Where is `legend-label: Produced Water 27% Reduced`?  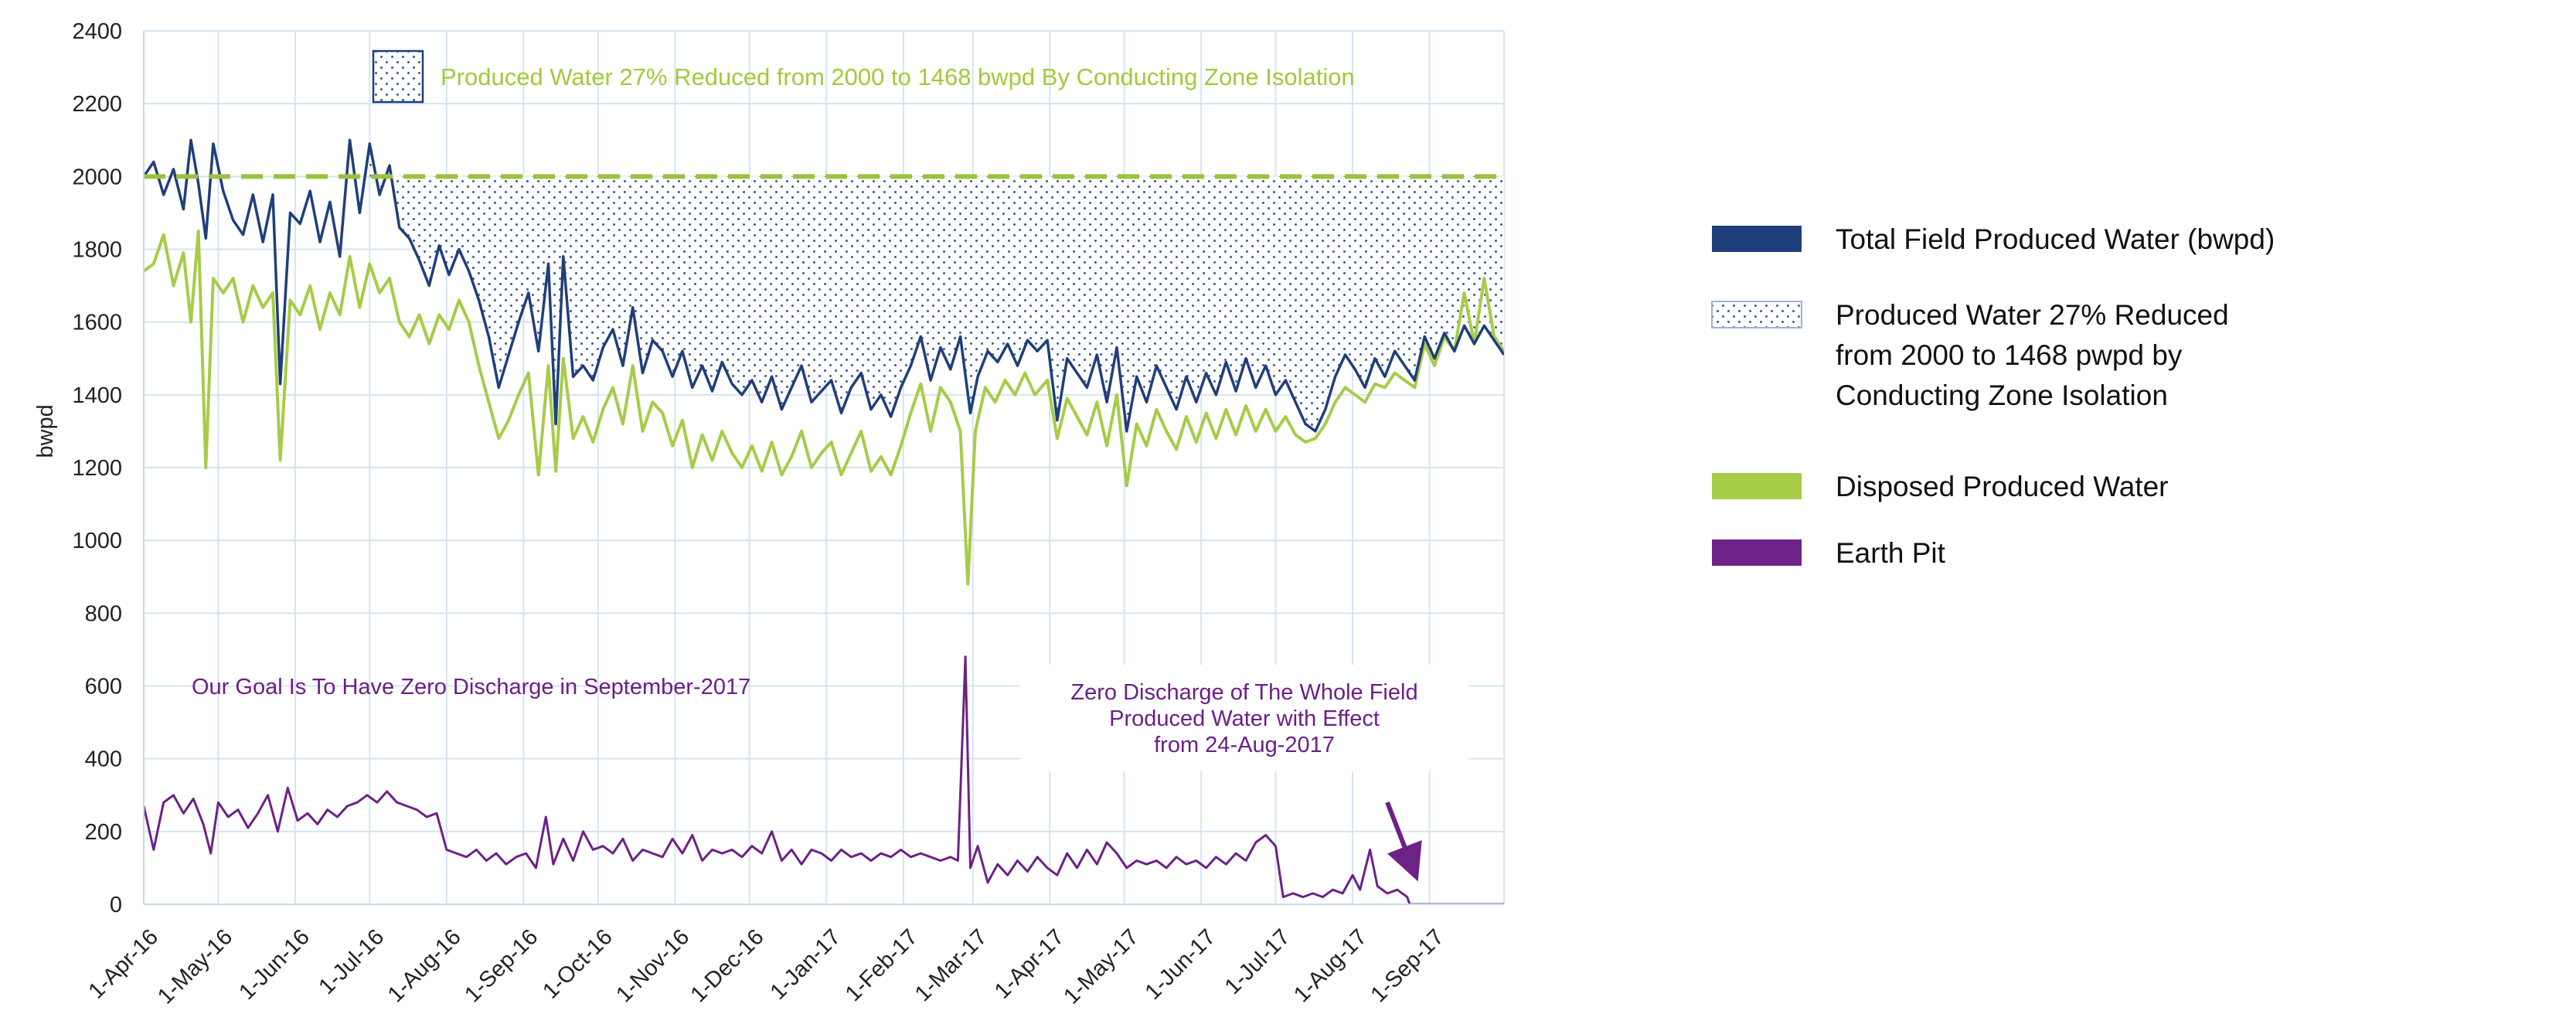 legend-label: Produced Water 27% Reduced is located at coordinates (2032, 315).